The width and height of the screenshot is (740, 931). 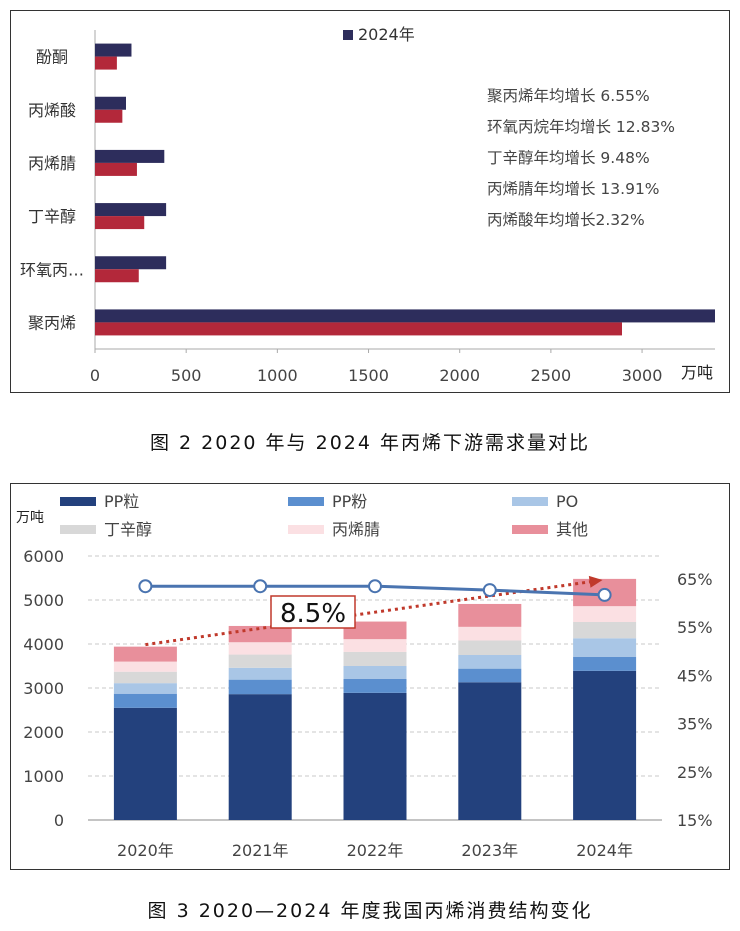 What do you see at coordinates (604, 850) in the screenshot?
I see `x-tick-label: 2024年` at bounding box center [604, 850].